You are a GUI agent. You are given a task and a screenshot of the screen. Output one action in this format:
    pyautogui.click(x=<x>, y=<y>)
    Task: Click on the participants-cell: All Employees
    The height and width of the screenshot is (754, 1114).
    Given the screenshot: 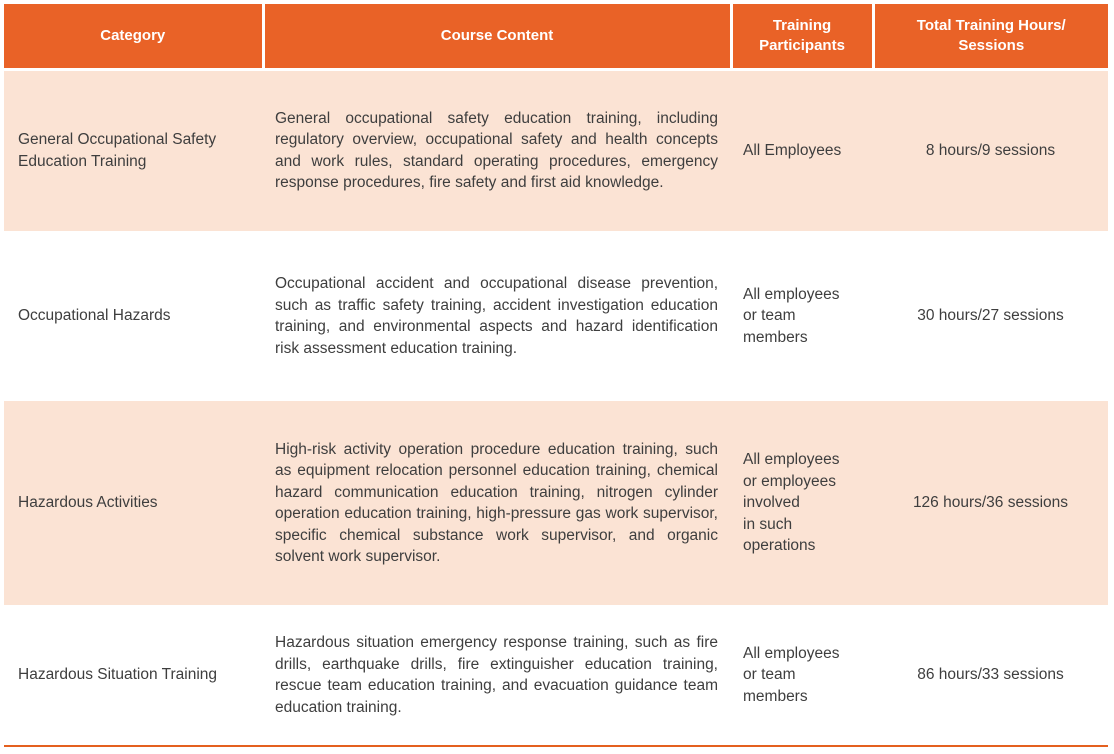 What is the action you would take?
    pyautogui.click(x=802, y=150)
    